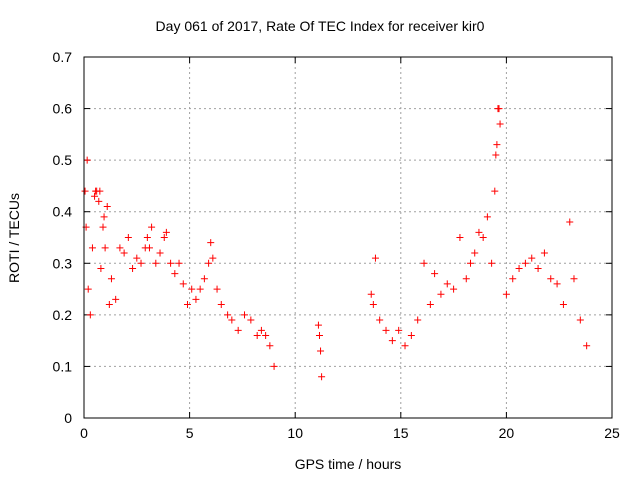 Image resolution: width=640 pixels, height=480 pixels. Describe the element at coordinates (612, 433) in the screenshot. I see `x-tick-label: 25` at that location.